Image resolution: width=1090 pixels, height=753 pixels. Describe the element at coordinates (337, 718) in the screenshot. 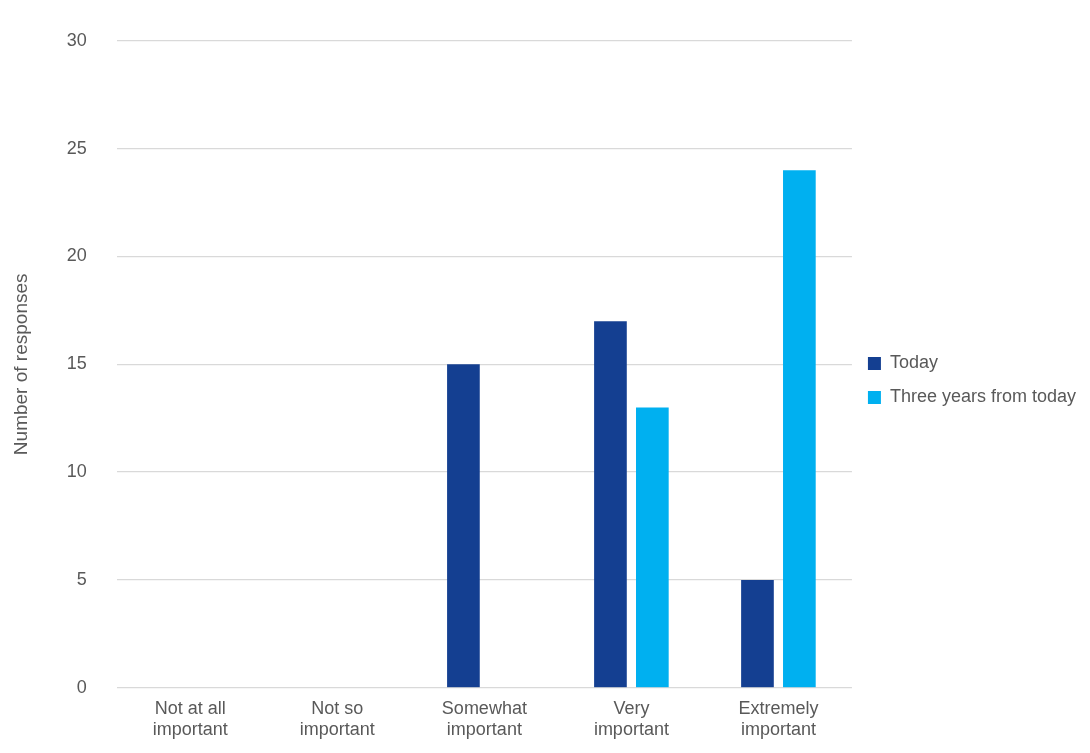

I see `x-tick-label: Not so important` at that location.